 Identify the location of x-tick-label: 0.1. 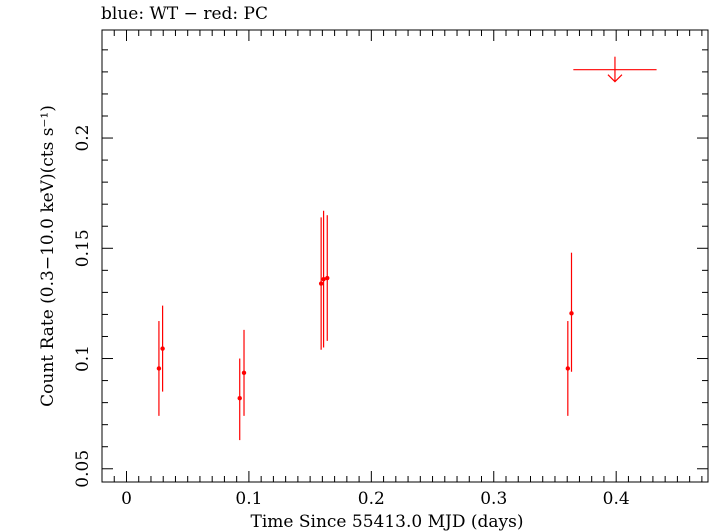
(248, 499).